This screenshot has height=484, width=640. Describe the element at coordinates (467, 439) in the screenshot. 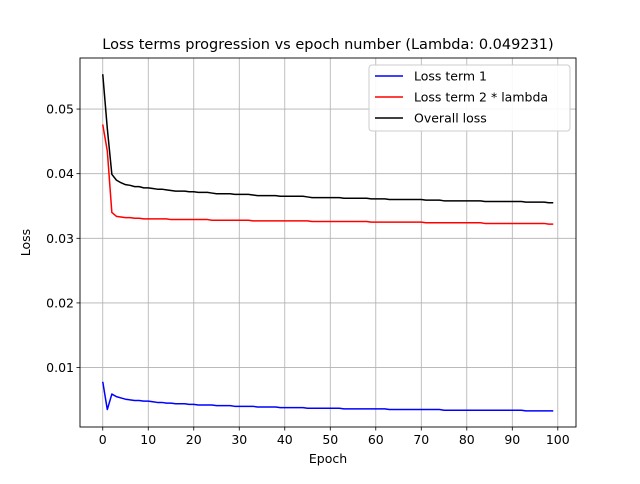

I see `x-tick-label: 80` at that location.